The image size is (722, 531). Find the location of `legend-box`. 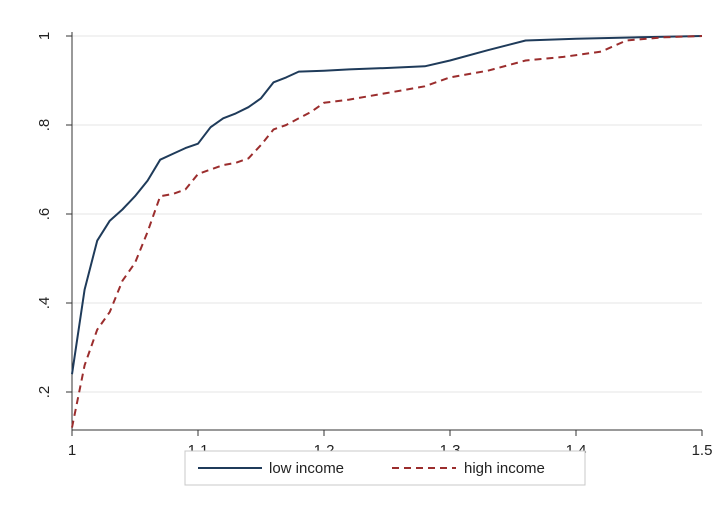

legend-box is located at coordinates (385, 468).